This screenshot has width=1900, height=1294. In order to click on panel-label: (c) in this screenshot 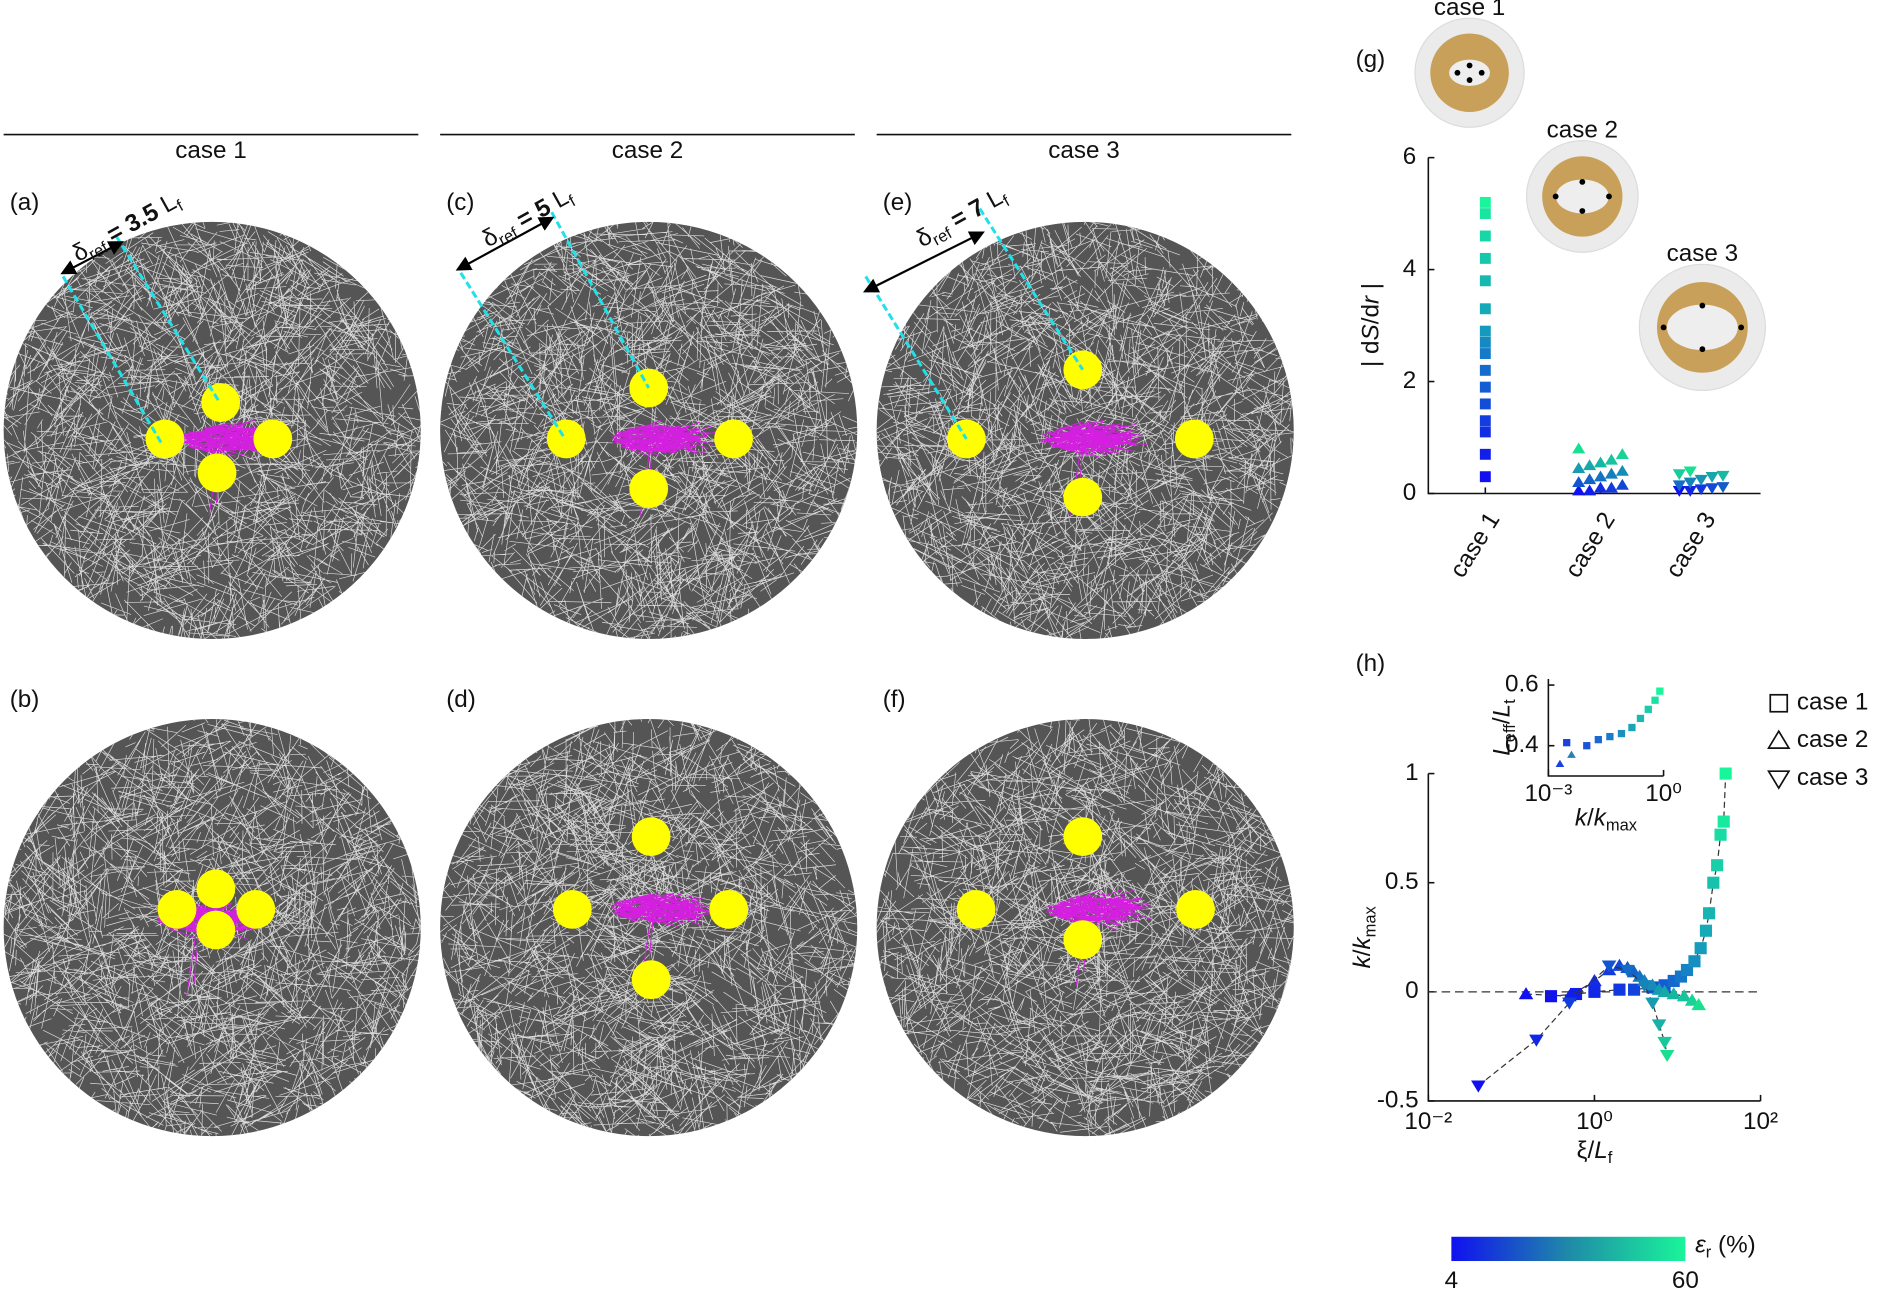, I will do `click(460, 202)`.